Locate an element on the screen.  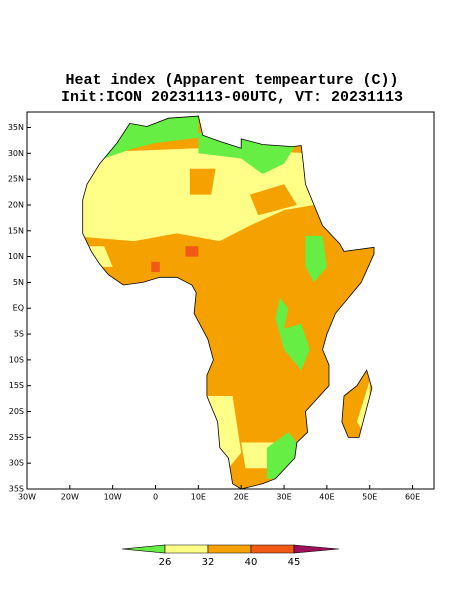
lon-tick-label: 20E is located at coordinates (241, 497).